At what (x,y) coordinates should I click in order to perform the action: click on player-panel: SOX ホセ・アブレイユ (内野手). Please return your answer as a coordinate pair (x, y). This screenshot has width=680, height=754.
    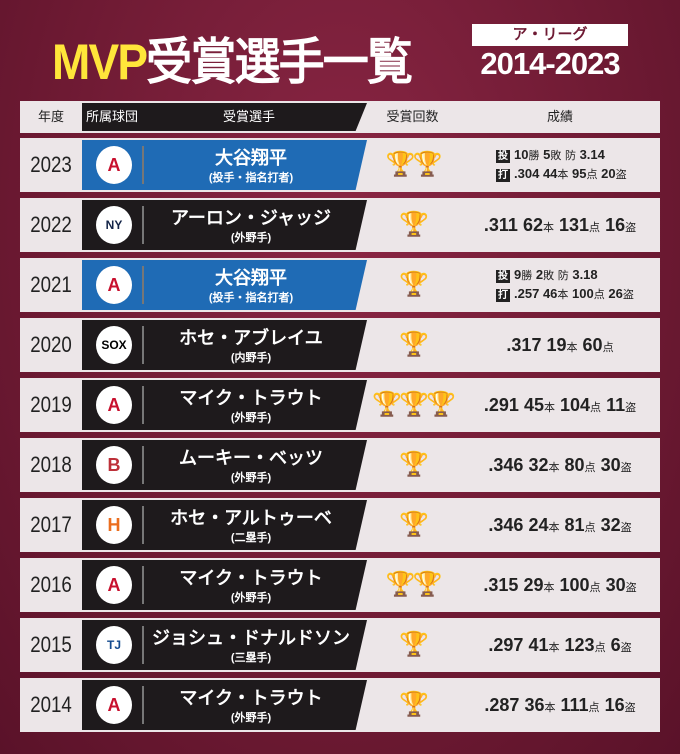
    Looking at the image, I should click on (224, 345).